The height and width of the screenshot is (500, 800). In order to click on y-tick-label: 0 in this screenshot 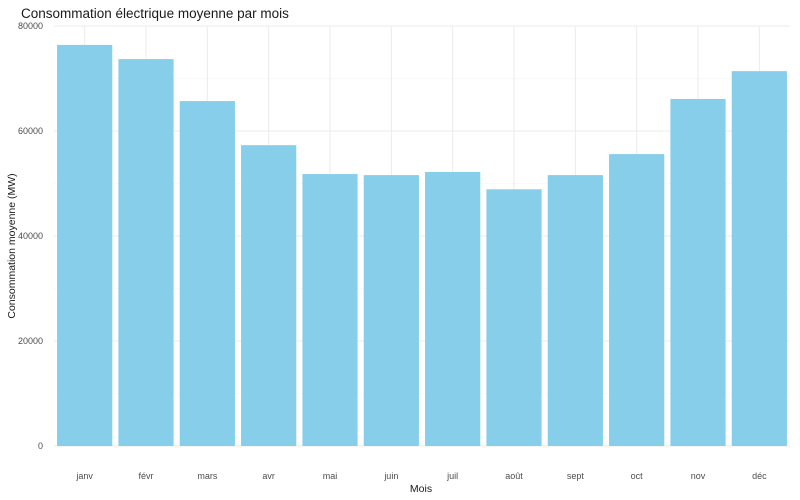, I will do `click(40, 446)`.